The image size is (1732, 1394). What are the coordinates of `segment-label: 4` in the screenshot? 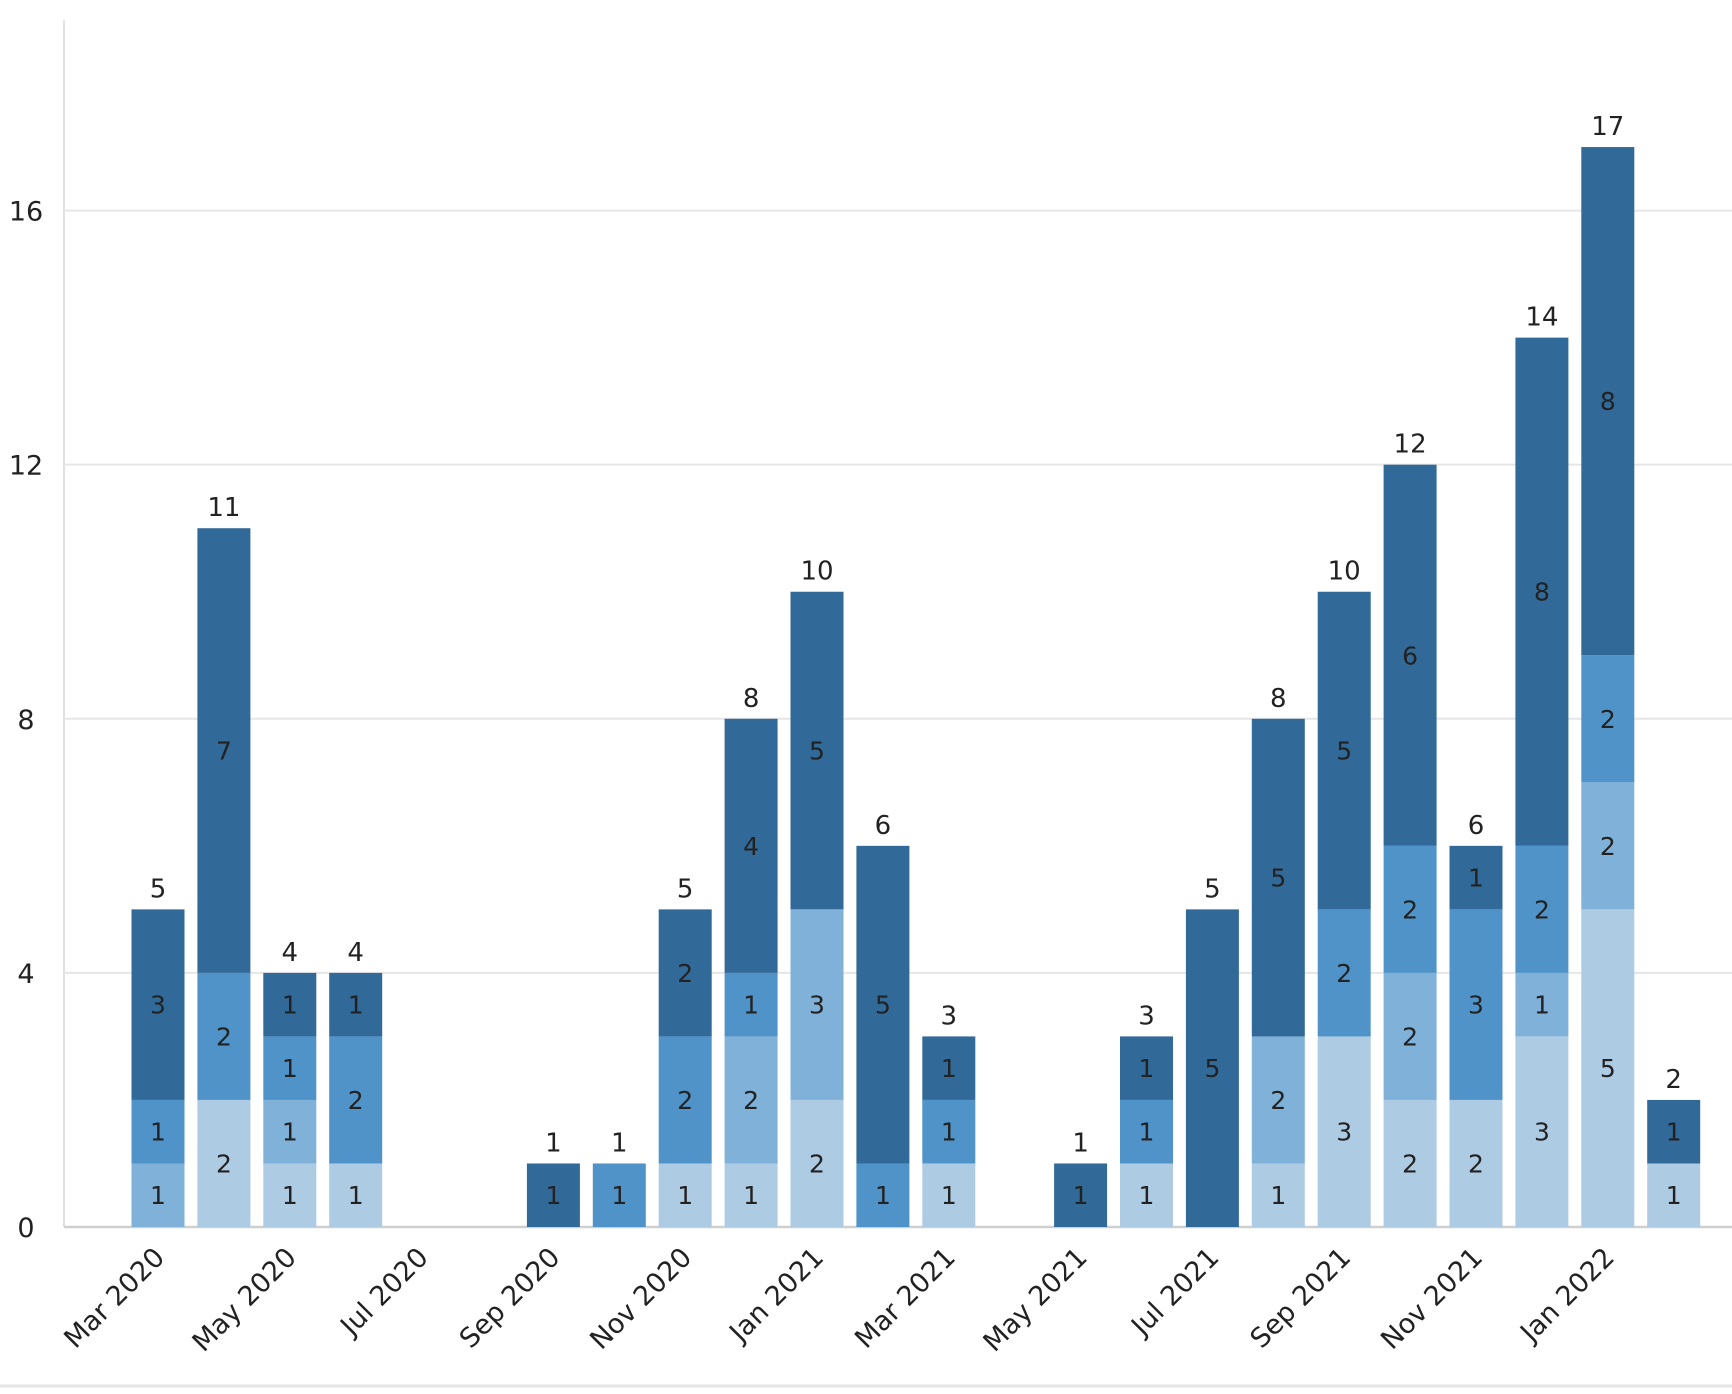 It's located at (751, 846).